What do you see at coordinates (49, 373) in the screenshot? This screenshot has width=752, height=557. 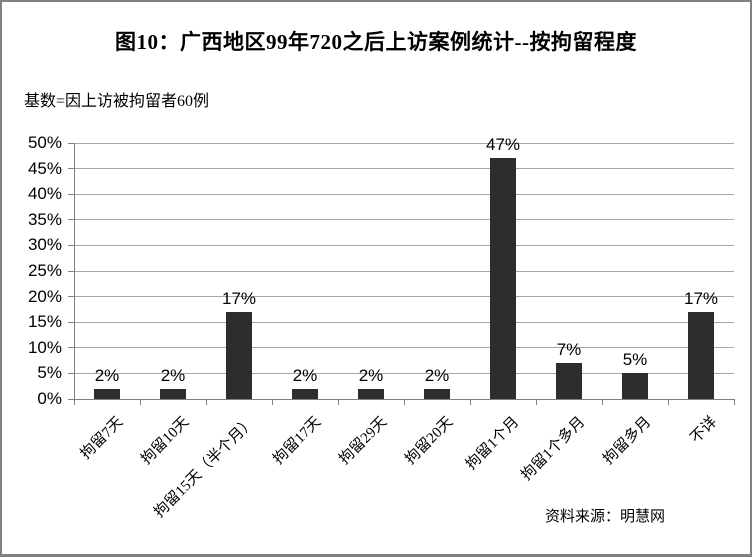 I see `y-axis-label: 5%` at bounding box center [49, 373].